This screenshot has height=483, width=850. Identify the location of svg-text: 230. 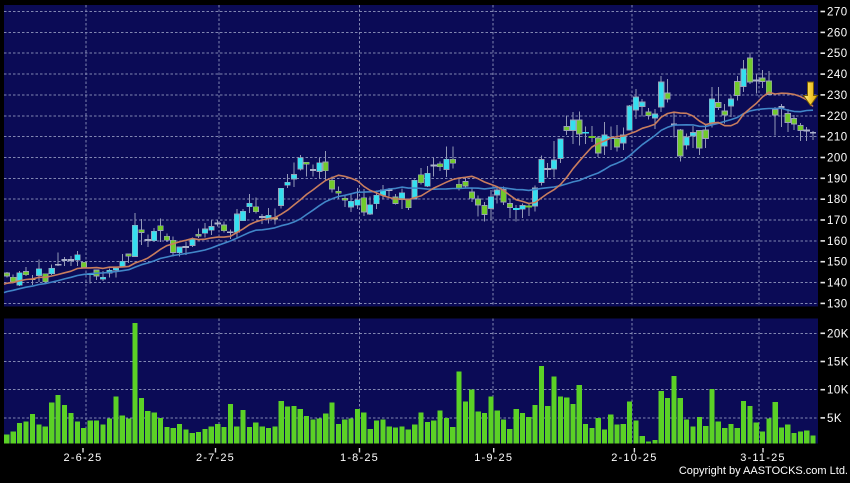
(837, 96).